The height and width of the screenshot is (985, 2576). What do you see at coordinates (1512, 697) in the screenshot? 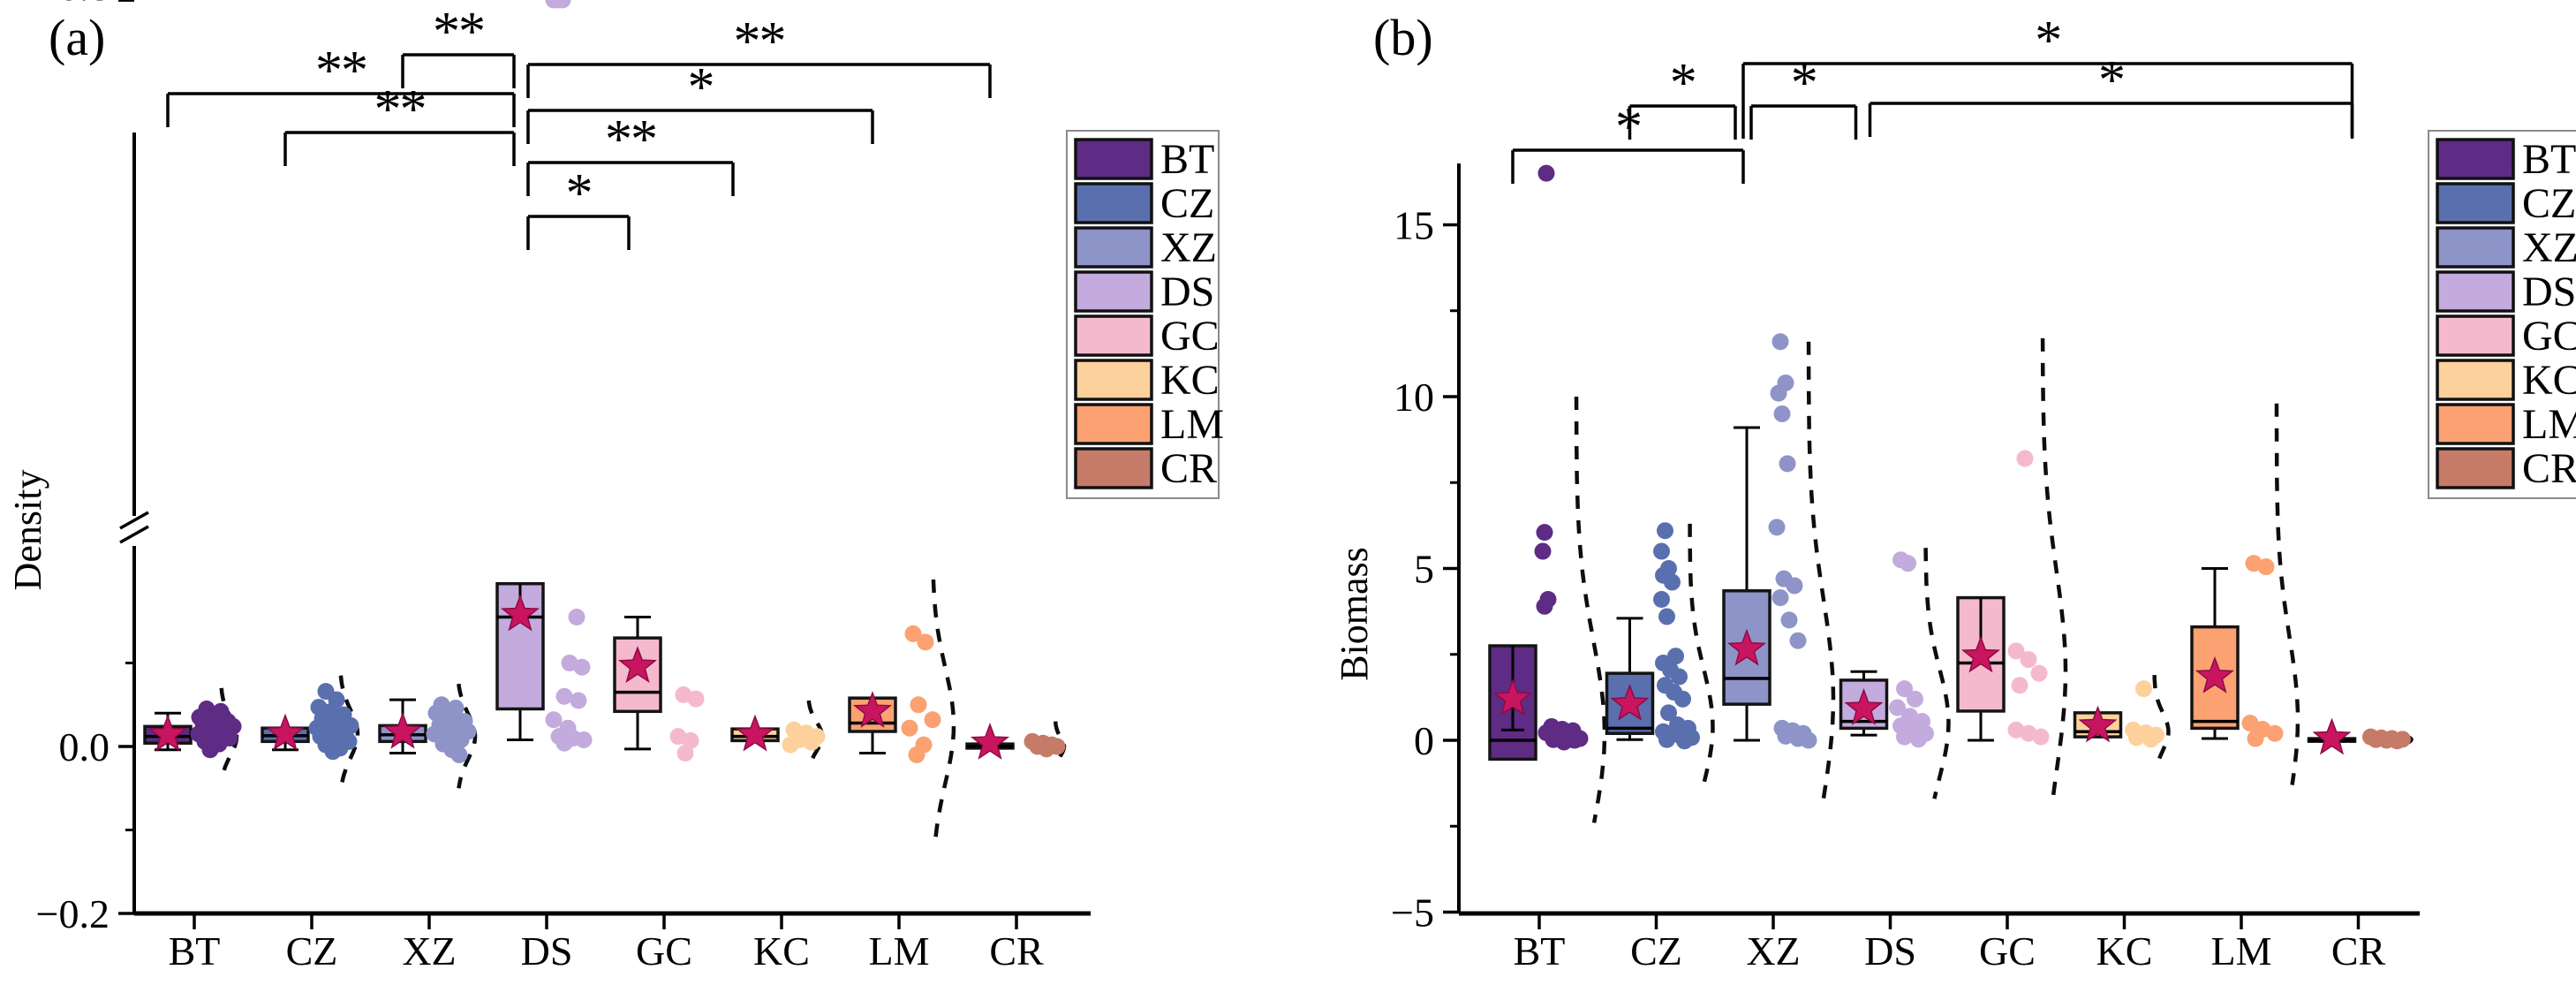
I see `panel-b-mean-star-BT` at bounding box center [1512, 697].